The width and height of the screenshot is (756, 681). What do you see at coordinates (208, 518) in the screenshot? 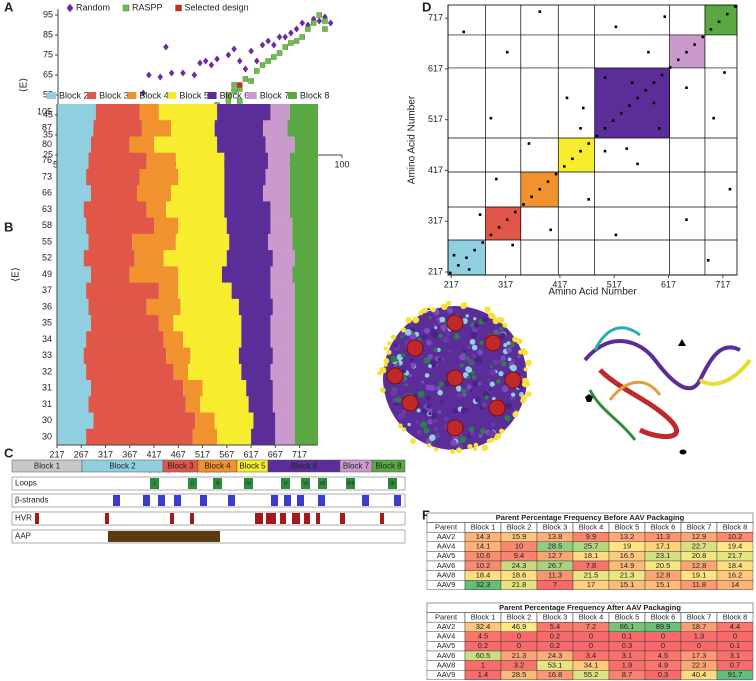
I see `feature-row` at bounding box center [208, 518].